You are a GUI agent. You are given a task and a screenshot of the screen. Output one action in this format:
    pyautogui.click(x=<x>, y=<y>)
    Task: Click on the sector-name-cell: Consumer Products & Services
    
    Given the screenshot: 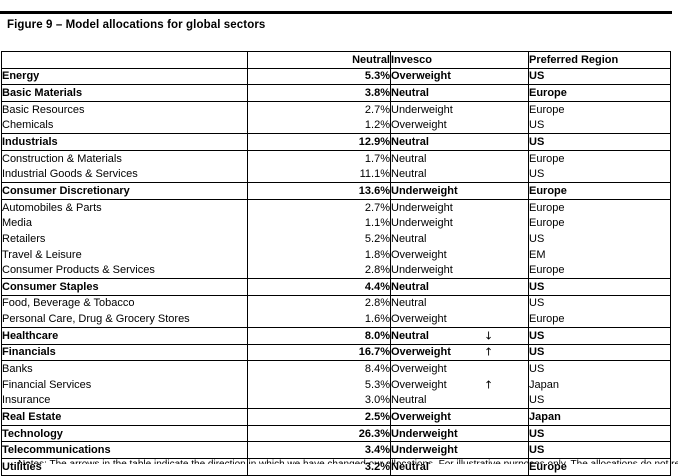 What is the action you would take?
    pyautogui.click(x=124, y=270)
    